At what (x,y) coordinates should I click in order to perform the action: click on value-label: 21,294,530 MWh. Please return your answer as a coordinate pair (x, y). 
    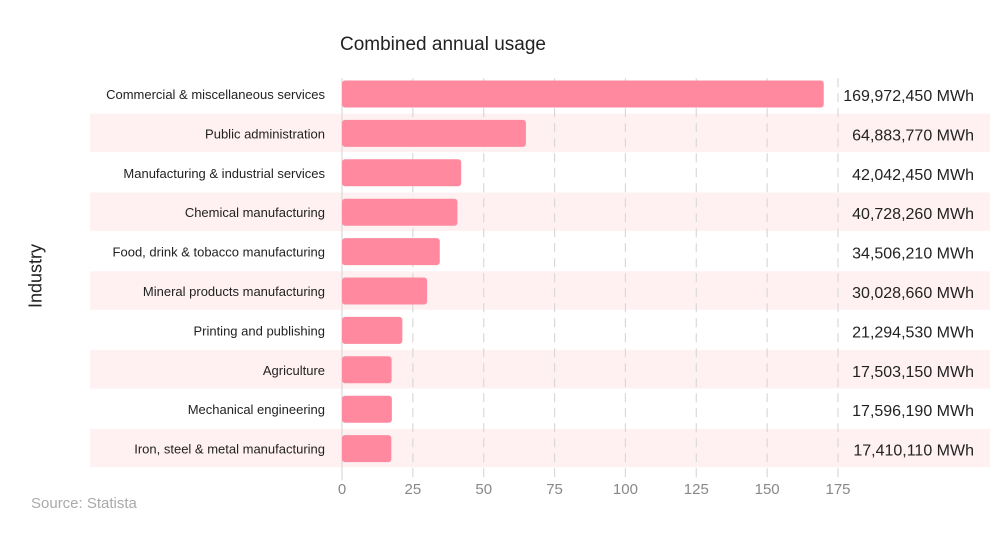
    Looking at the image, I should click on (913, 332).